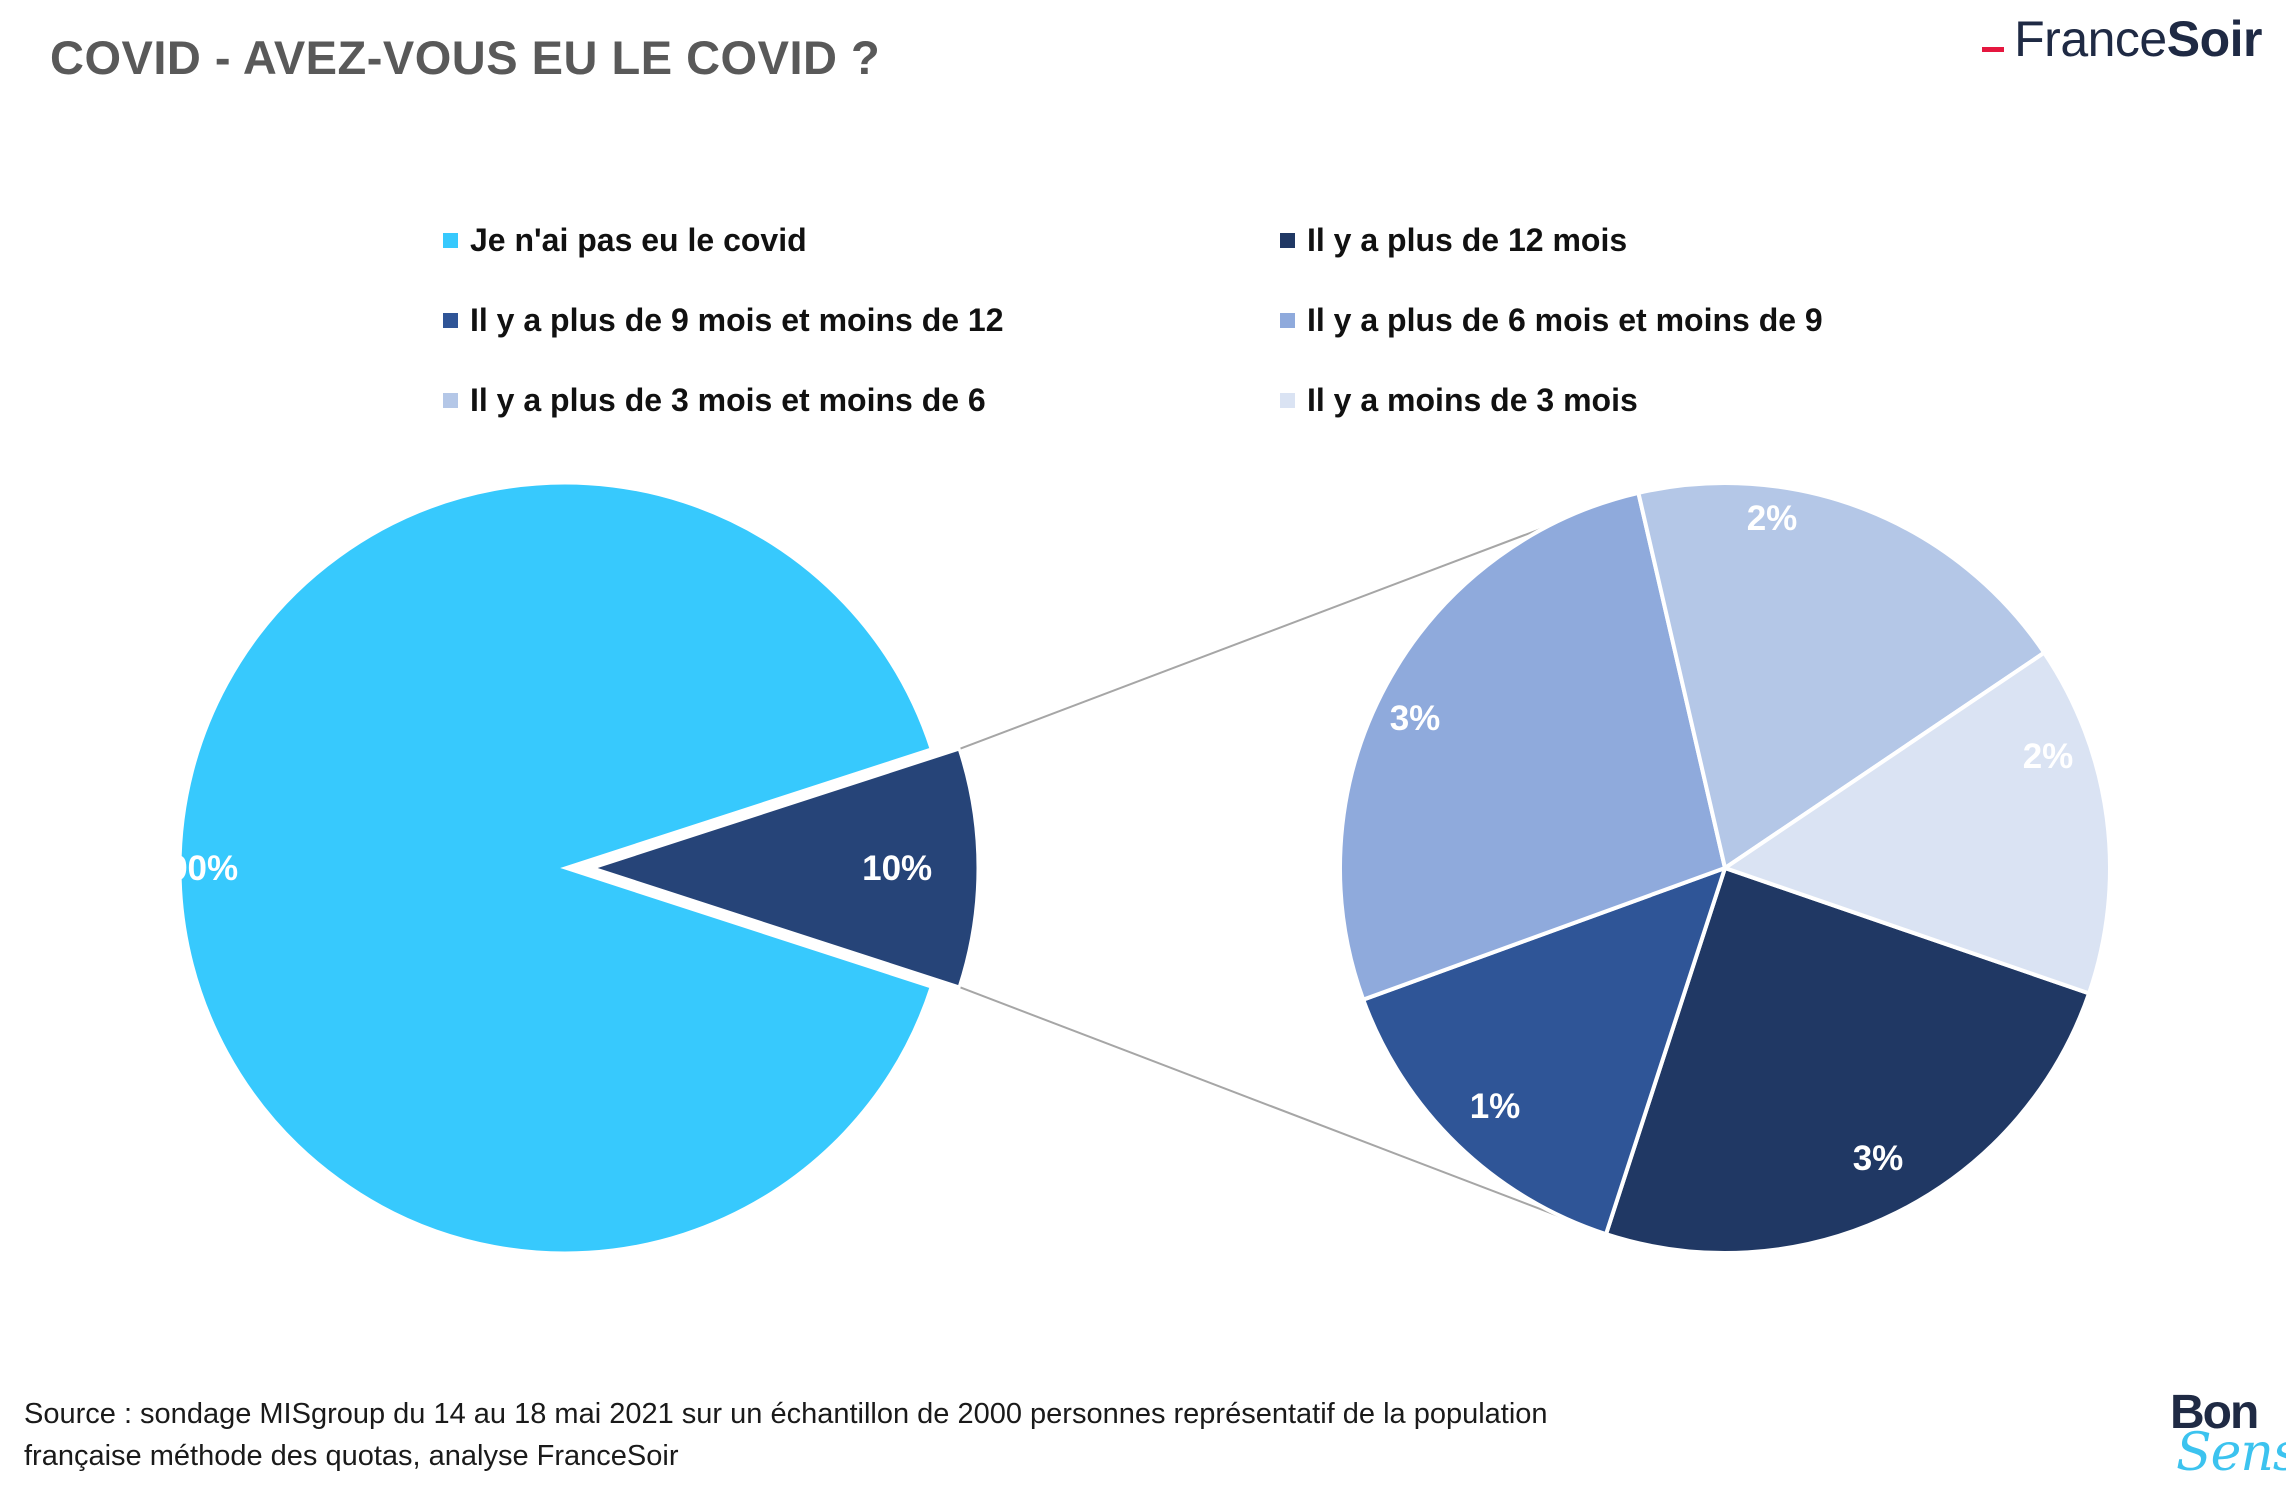 Image resolution: width=2286 pixels, height=1491 pixels. I want to click on pie2-slice-6-to-9-months, so click(1533, 746).